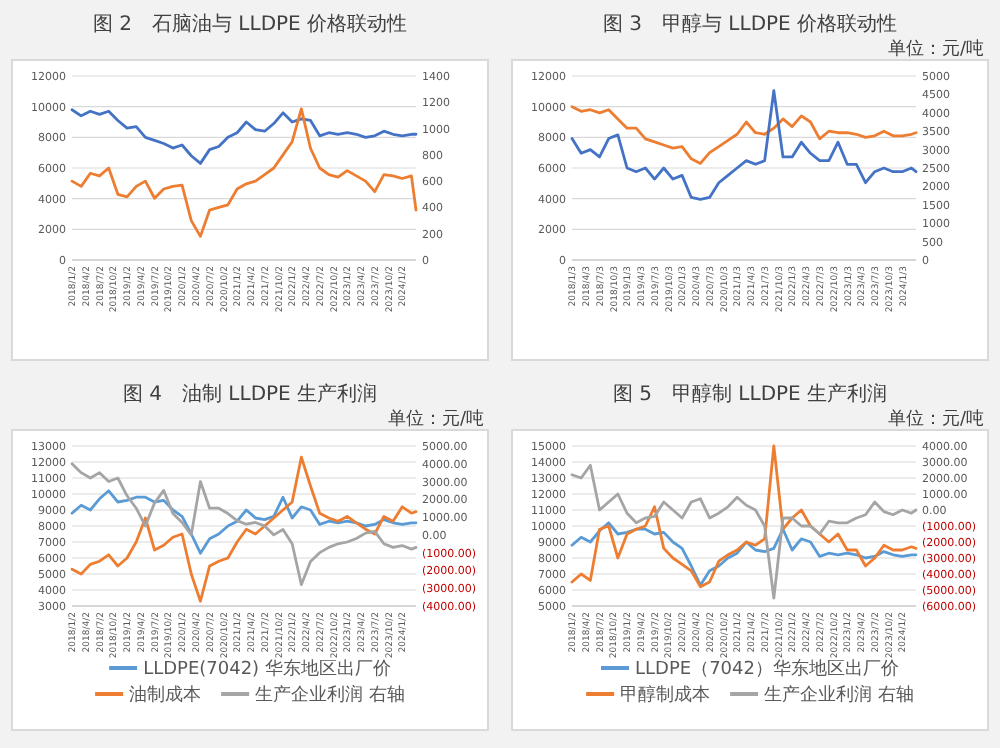 Image resolution: width=1000 pixels, height=748 pixels. I want to click on chart-title: 图 2 石脑油与 LLDPE 价格联动性, so click(250, 24).